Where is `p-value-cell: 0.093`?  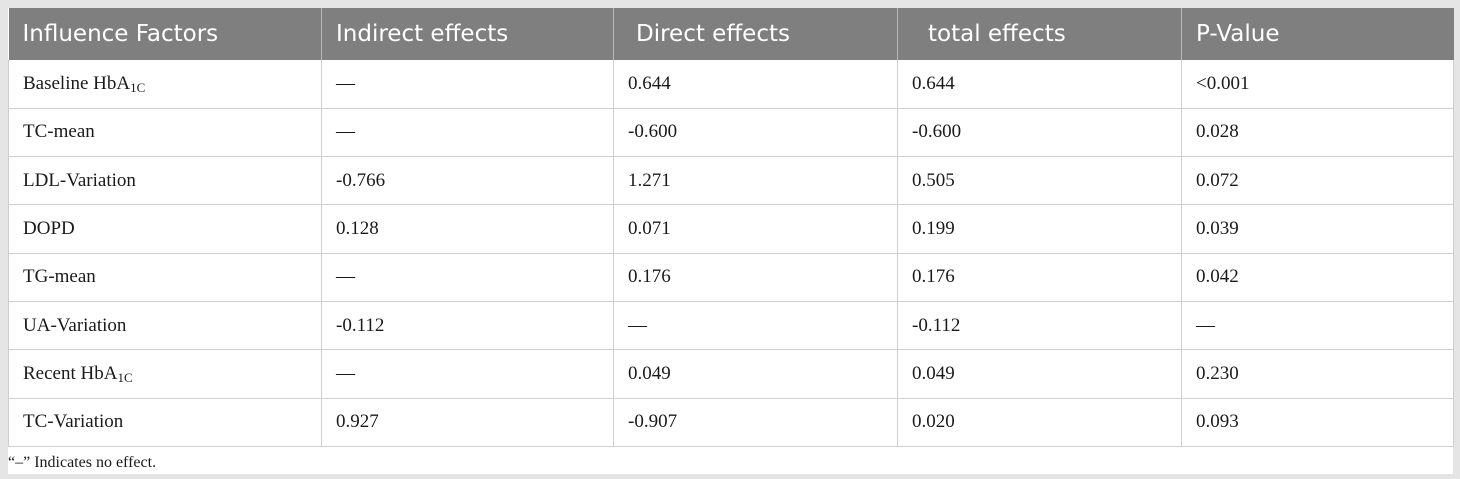 p-value-cell: 0.093 is located at coordinates (1317, 422).